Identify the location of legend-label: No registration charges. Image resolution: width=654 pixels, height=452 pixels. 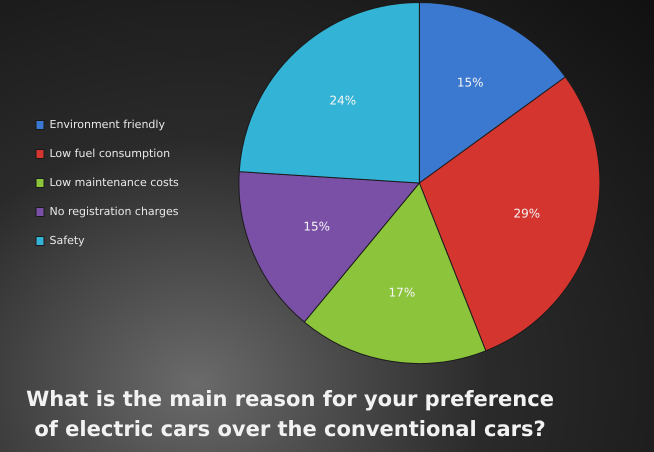
(114, 211).